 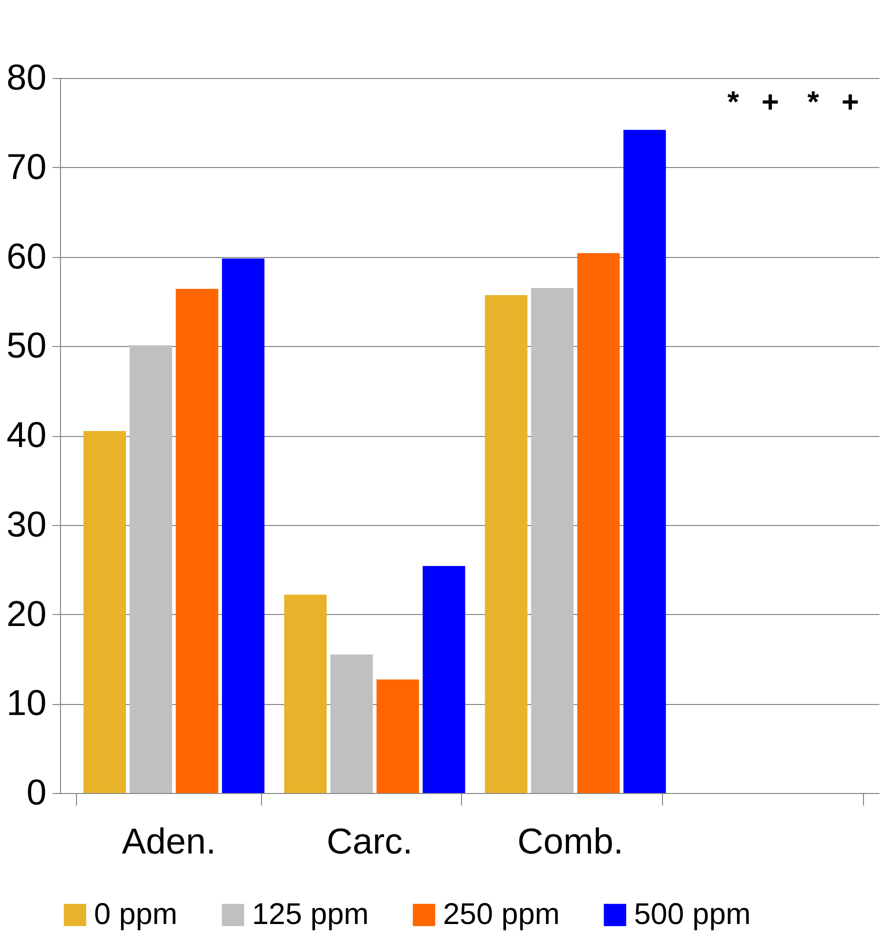 I want to click on x-tick-label: Carc., so click(x=369, y=841).